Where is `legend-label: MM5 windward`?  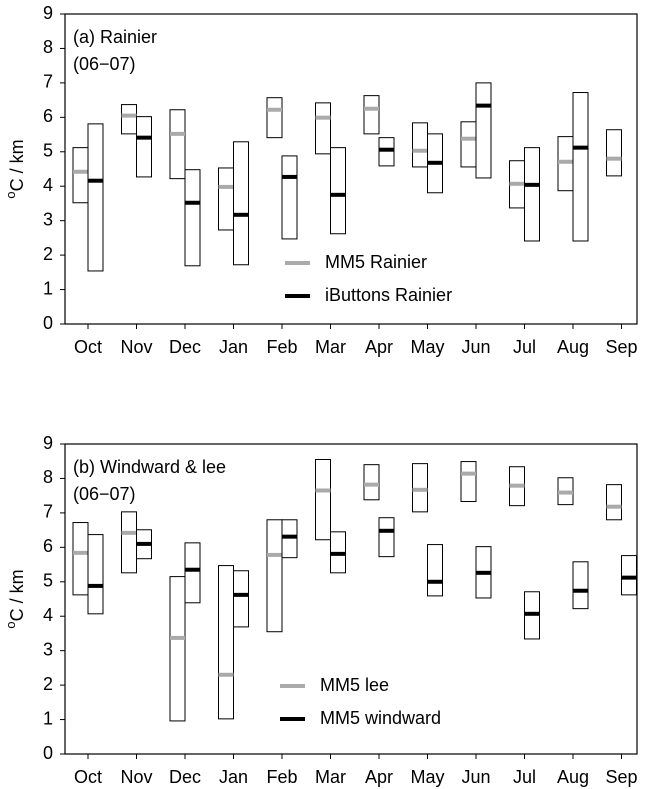
legend-label: MM5 windward is located at coordinates (380, 718).